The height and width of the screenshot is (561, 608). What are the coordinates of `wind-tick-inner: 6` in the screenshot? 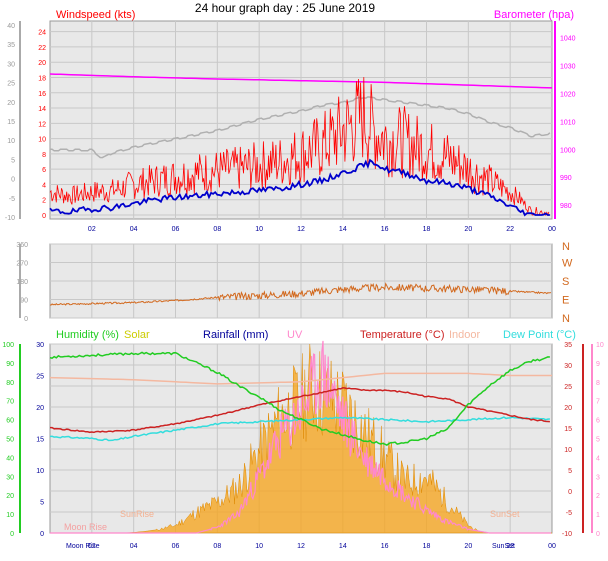 It's located at (44, 170).